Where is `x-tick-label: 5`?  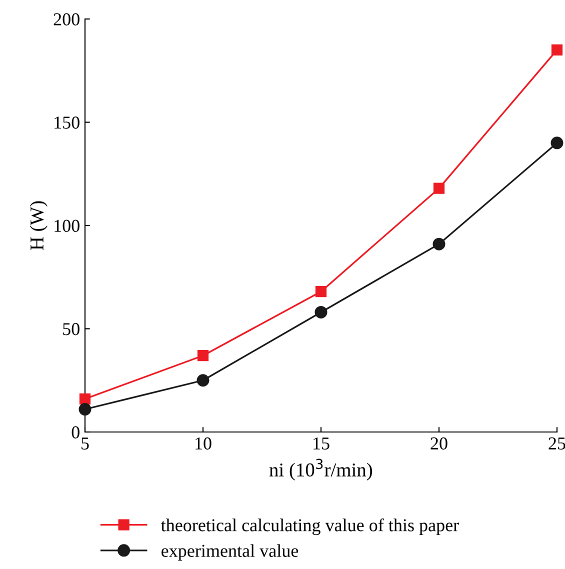 x-tick-label: 5 is located at coordinates (85, 444).